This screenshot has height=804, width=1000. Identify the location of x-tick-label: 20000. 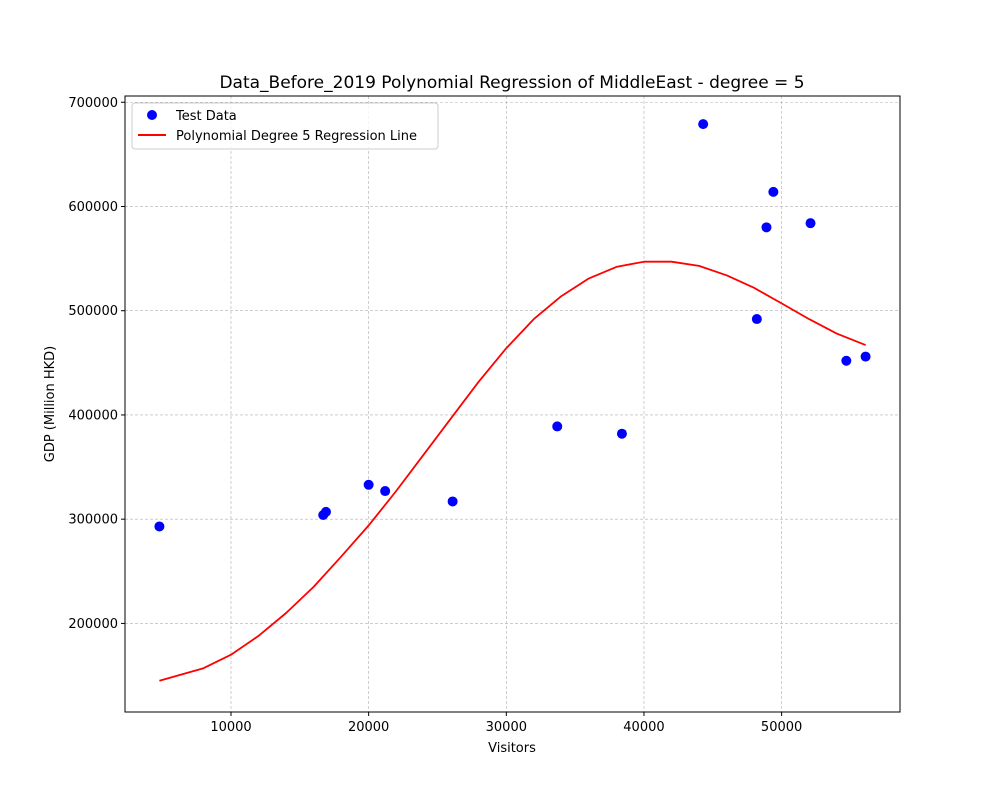
(368, 727).